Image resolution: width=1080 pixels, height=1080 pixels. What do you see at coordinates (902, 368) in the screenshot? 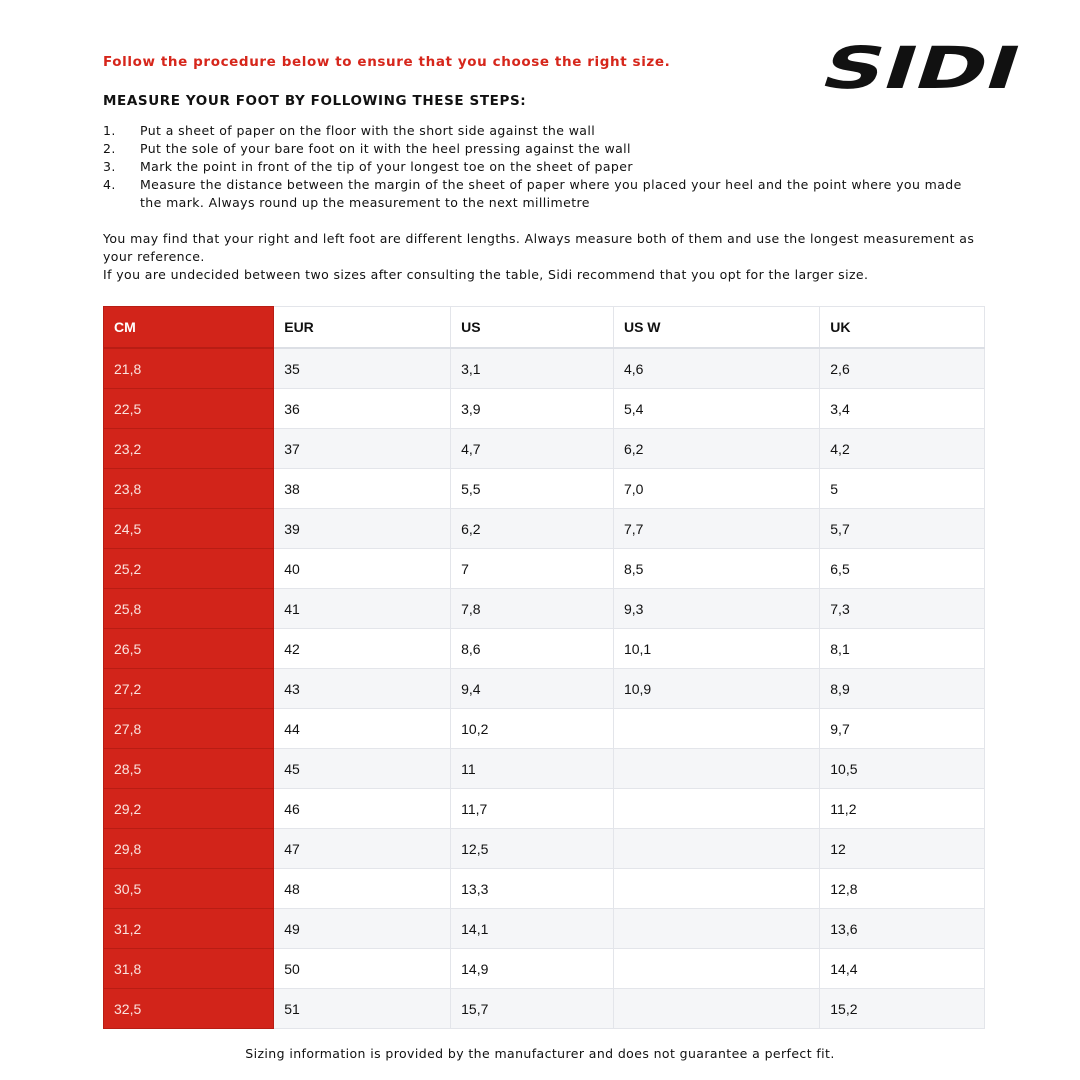
I see `cell-uk: 2,6` at bounding box center [902, 368].